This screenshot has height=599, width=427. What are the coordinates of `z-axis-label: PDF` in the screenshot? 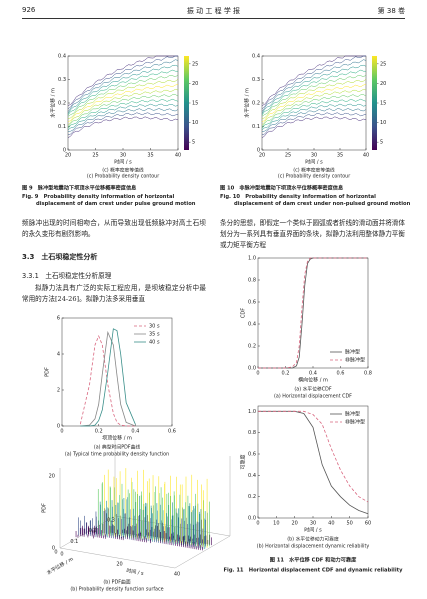 It's located at (45, 508).